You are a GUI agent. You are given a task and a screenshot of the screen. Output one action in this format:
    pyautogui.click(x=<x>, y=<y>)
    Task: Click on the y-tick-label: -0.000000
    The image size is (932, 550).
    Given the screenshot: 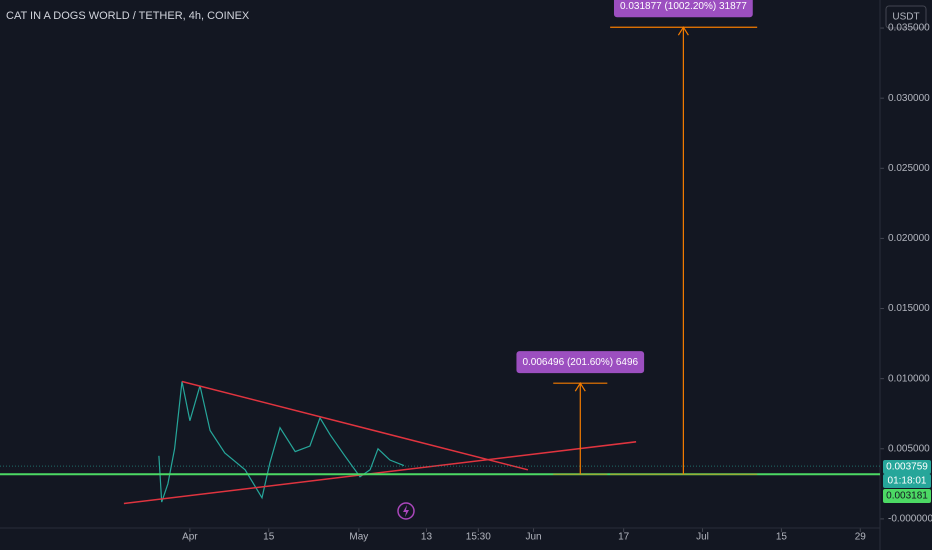 What is the action you would take?
    pyautogui.click(x=910, y=519)
    